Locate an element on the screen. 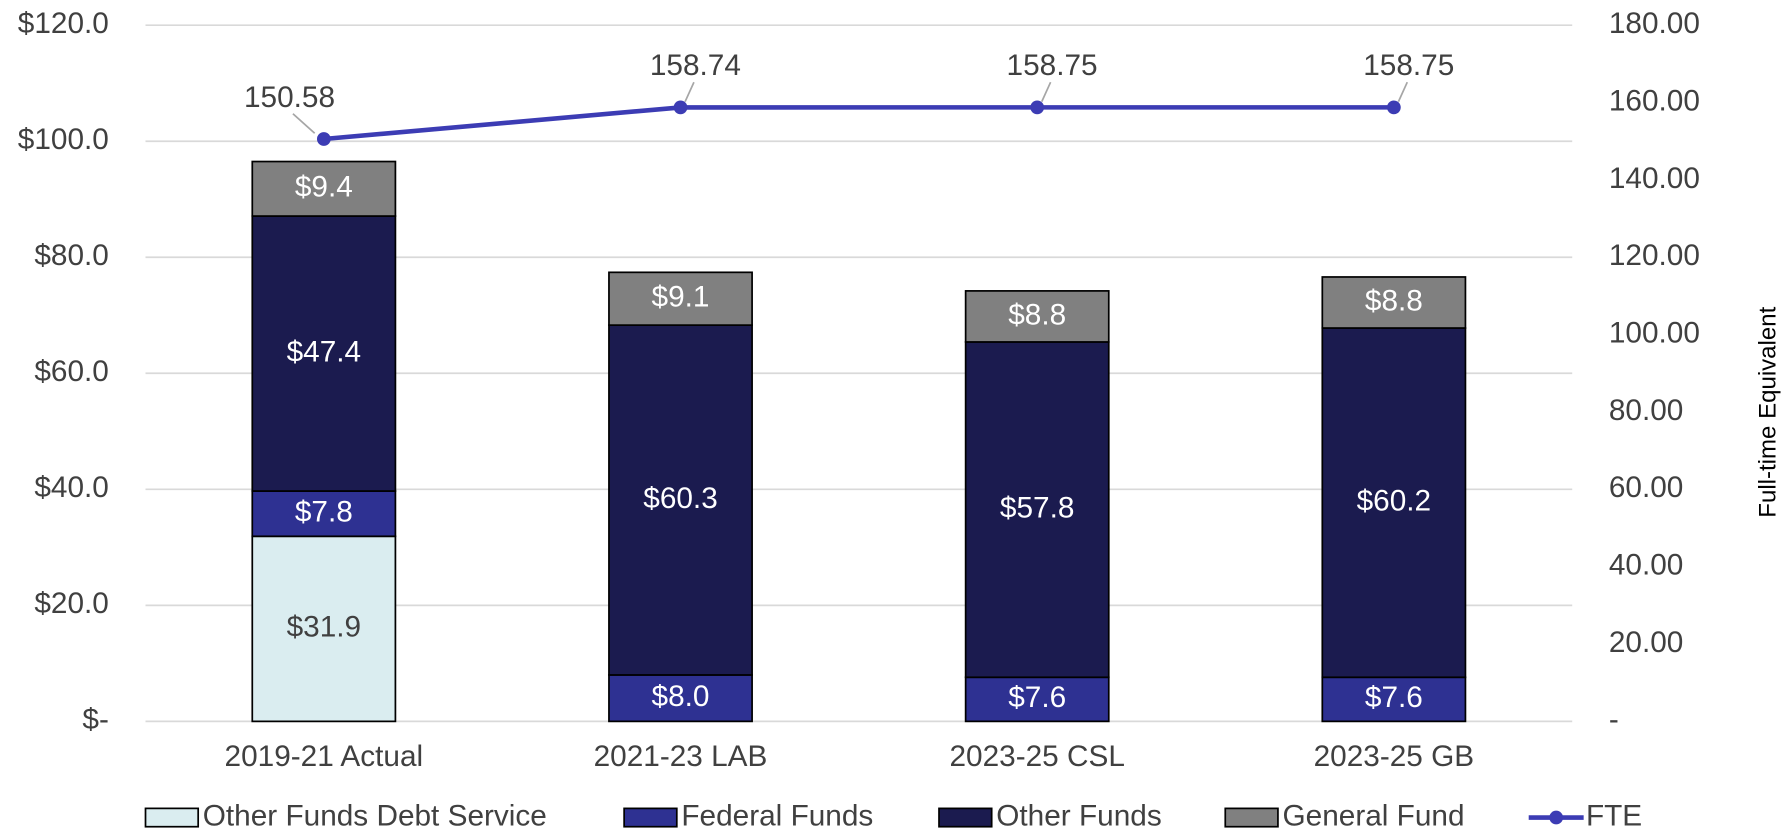 This screenshot has width=1791, height=829. y-tick-label: $20.0 is located at coordinates (71, 603).